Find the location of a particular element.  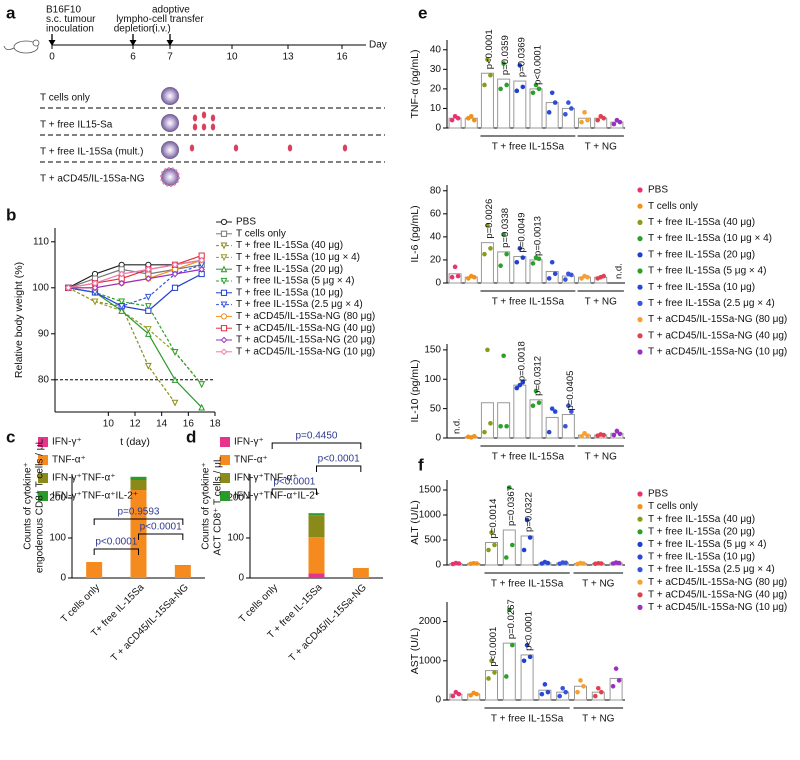

row-separators is located at coordinates (212, 135).